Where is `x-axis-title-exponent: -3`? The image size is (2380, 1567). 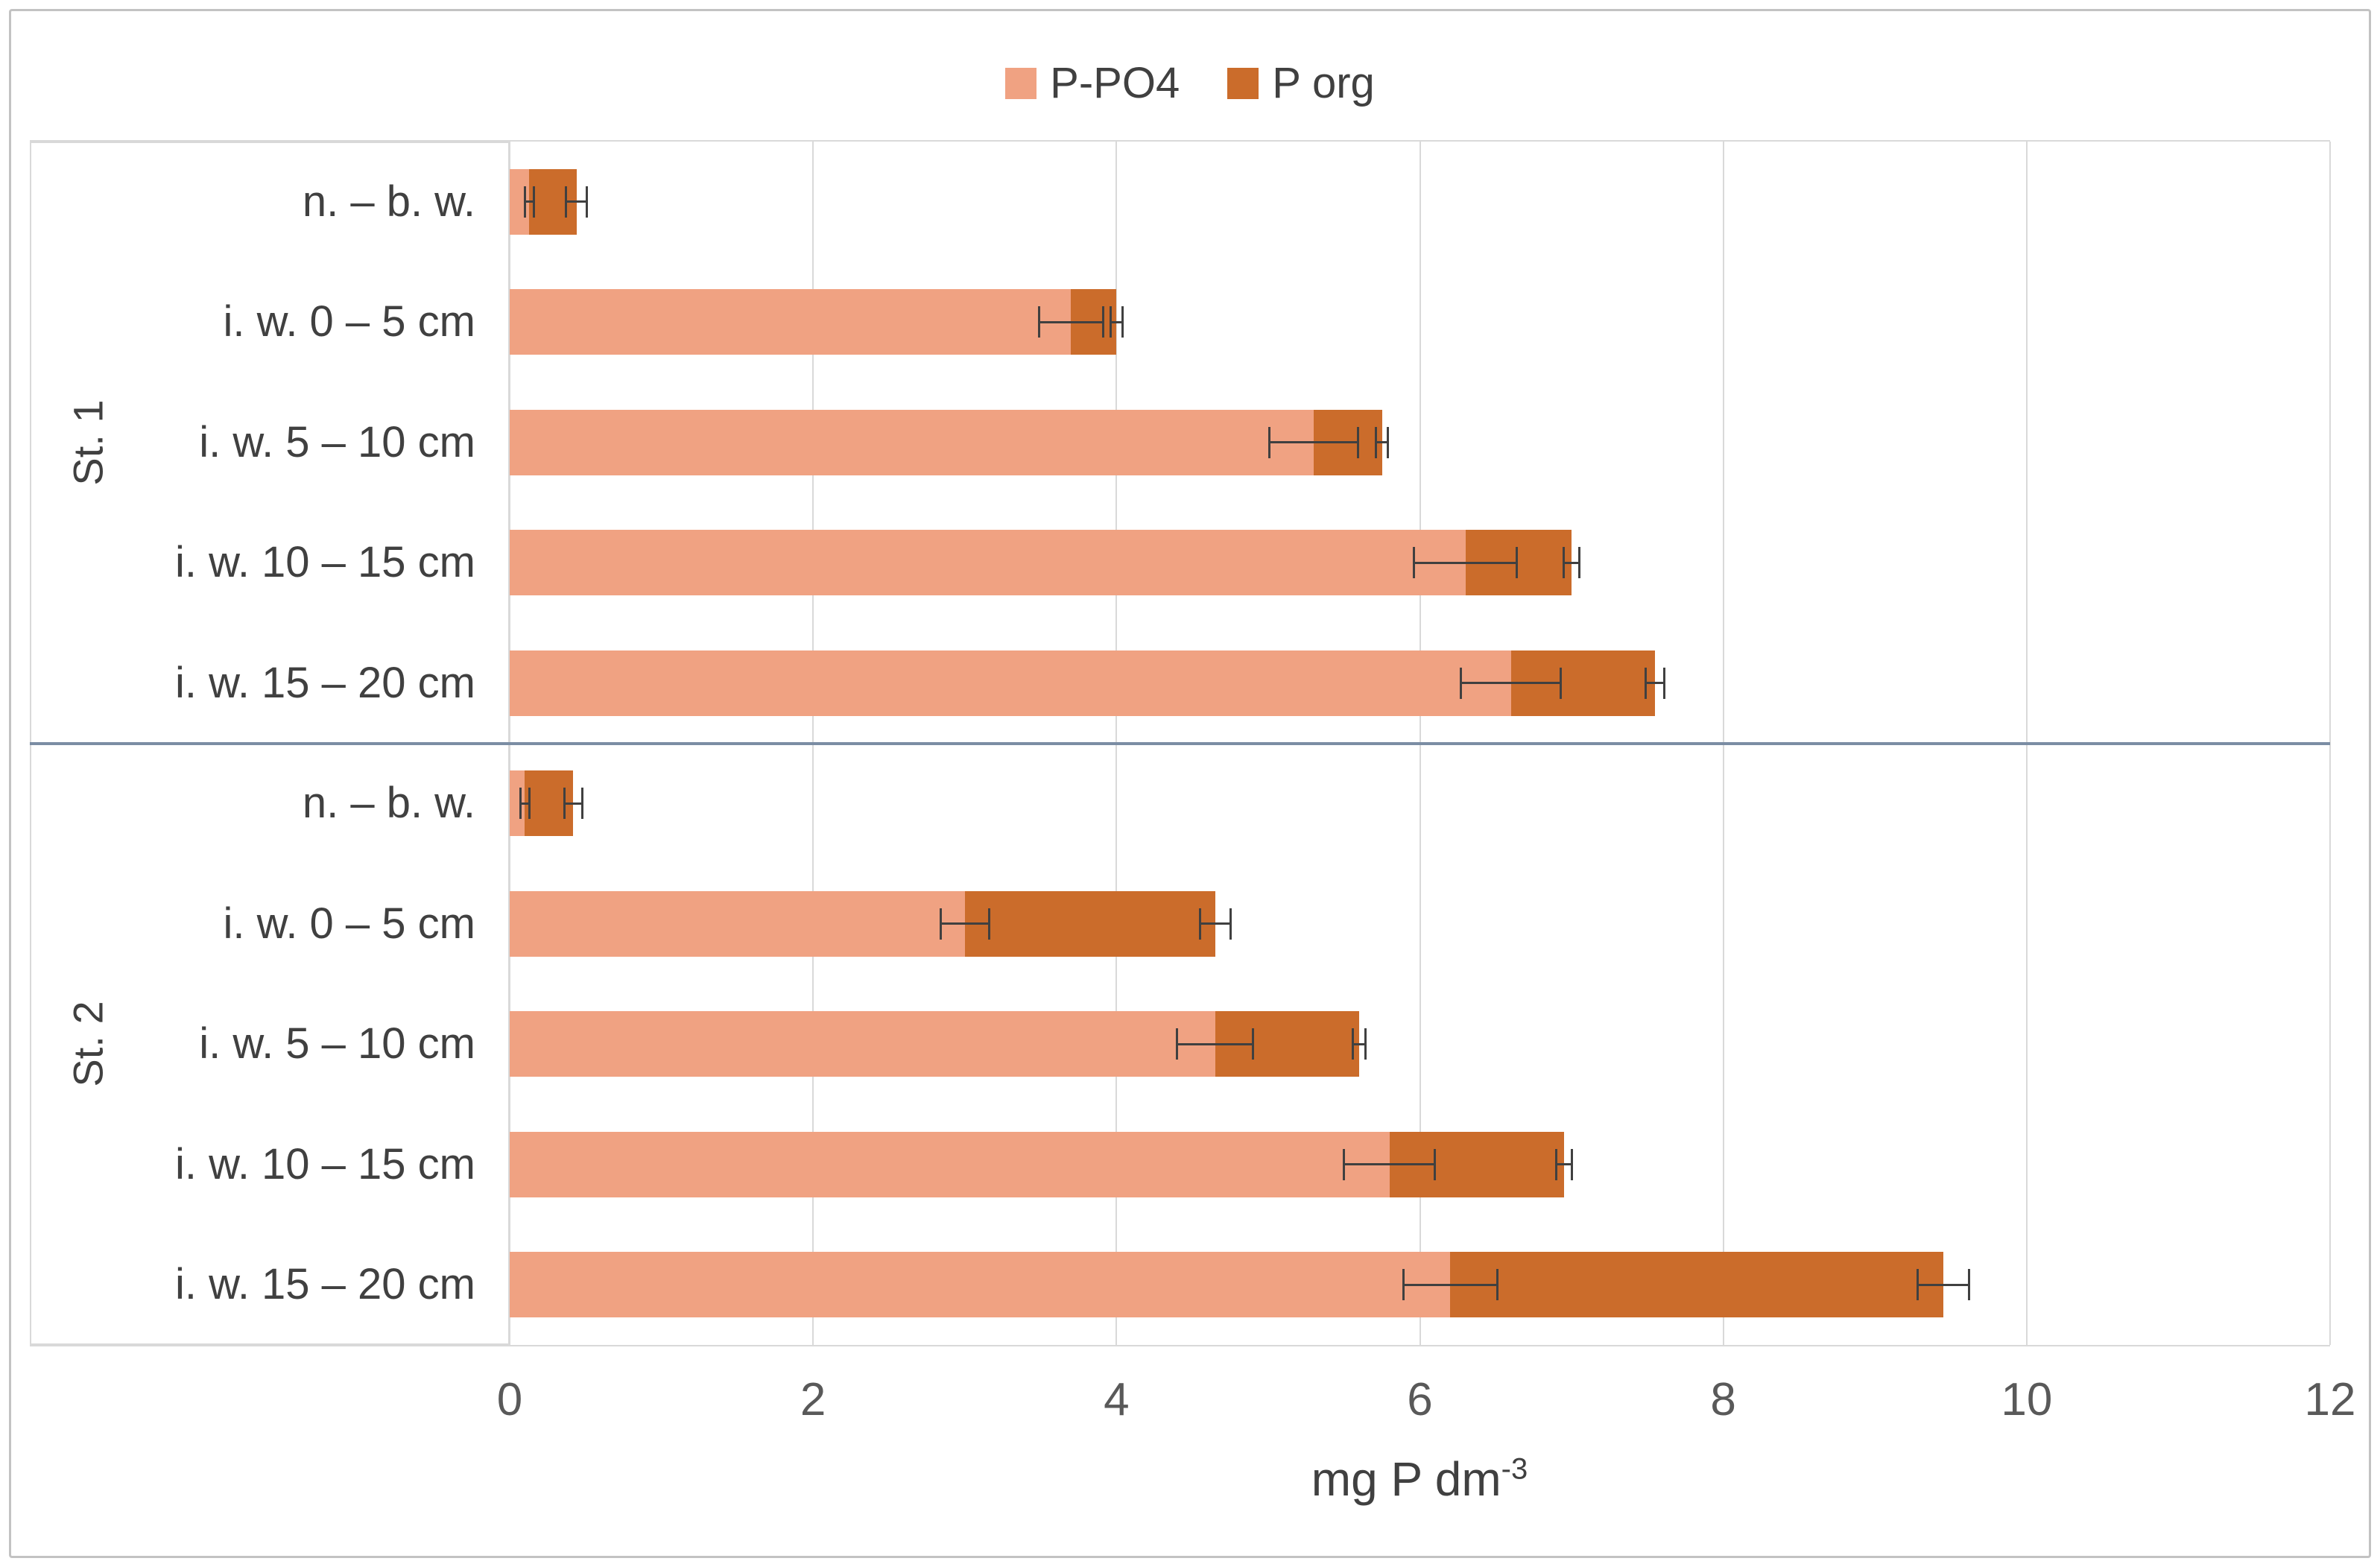 x-axis-title-exponent: -3 is located at coordinates (1514, 1469).